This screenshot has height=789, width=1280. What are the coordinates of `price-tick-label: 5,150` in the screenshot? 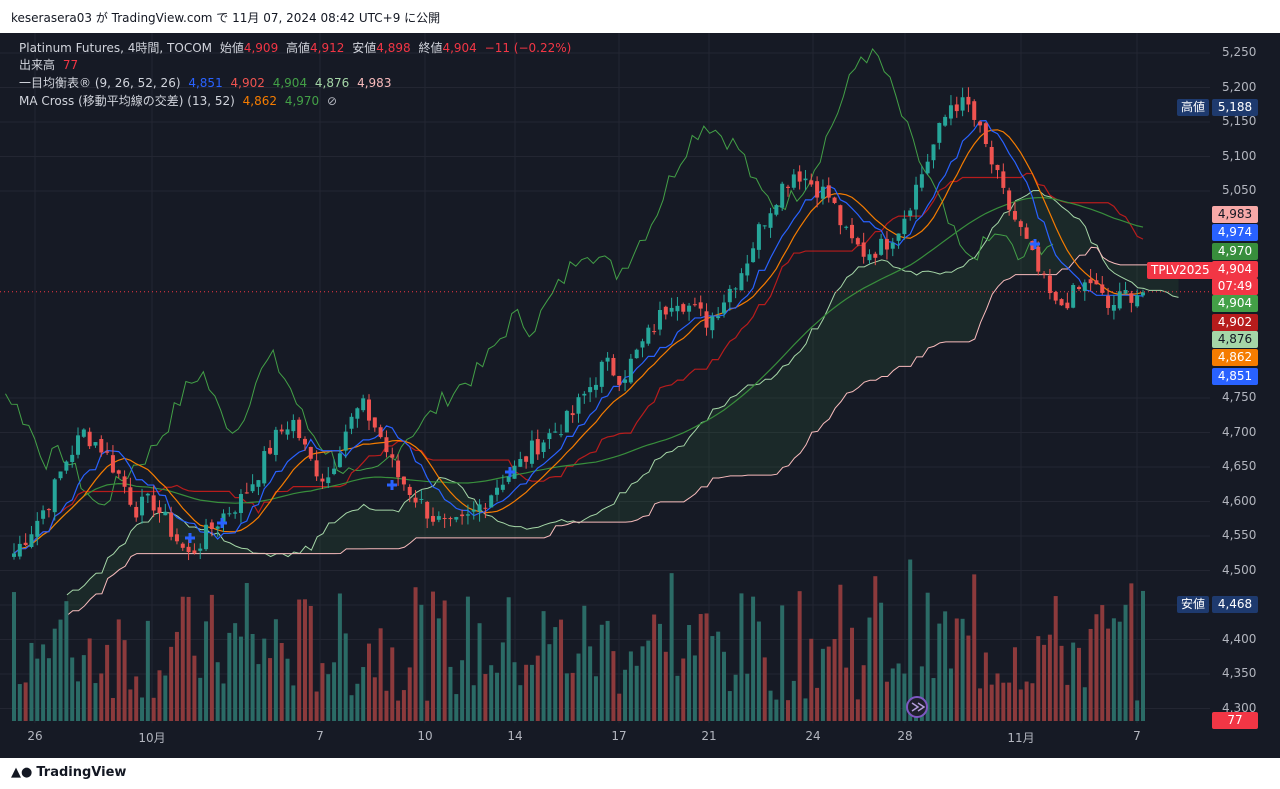 It's located at (1239, 121).